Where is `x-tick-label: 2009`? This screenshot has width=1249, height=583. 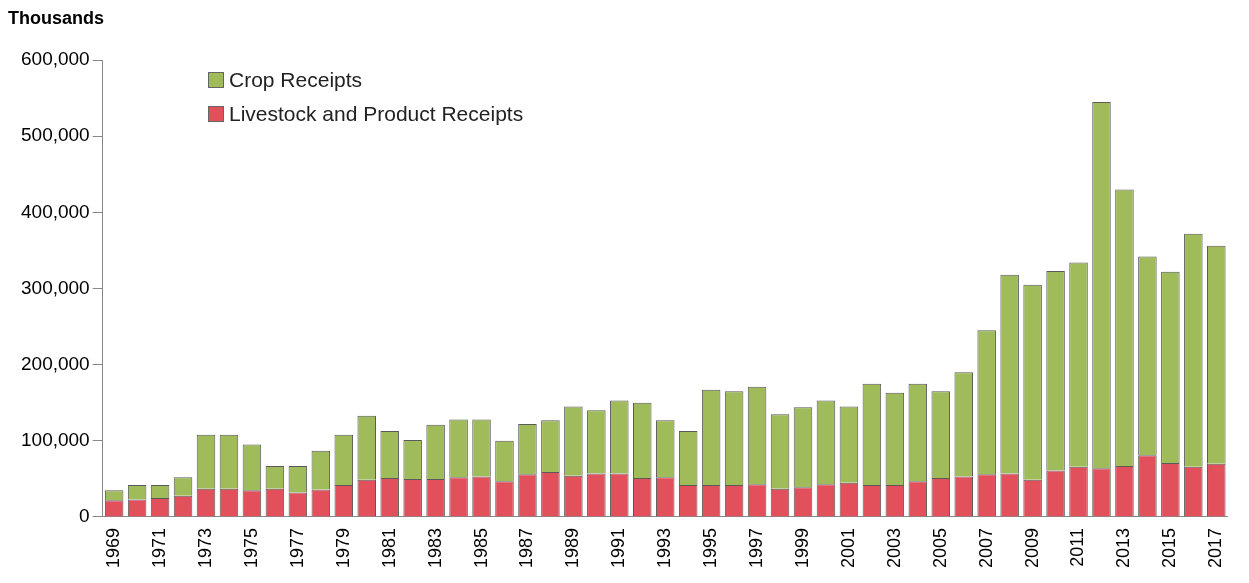
x-tick-label: 2009 is located at coordinates (1031, 547).